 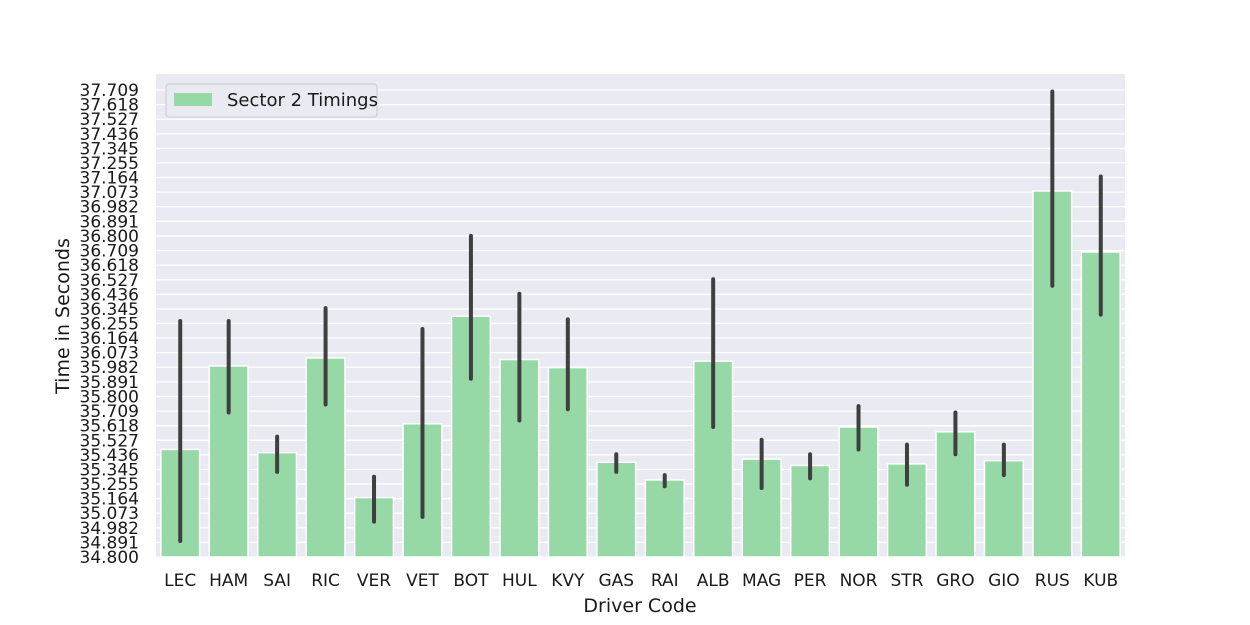 What do you see at coordinates (109, 412) in the screenshot?
I see `y-tick-label: 35.709` at bounding box center [109, 412].